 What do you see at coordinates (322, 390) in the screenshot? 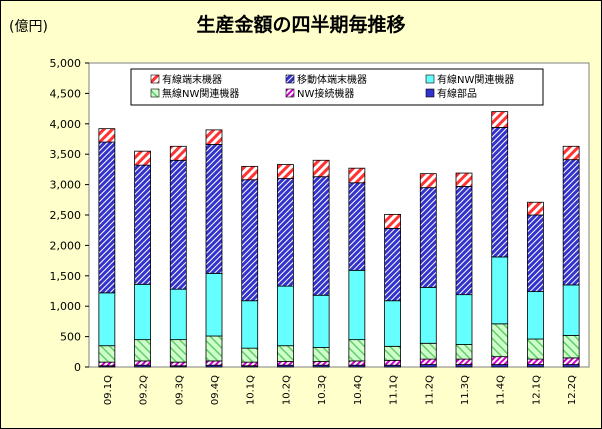
I see `x-tick-label: 10.3Q` at bounding box center [322, 390].